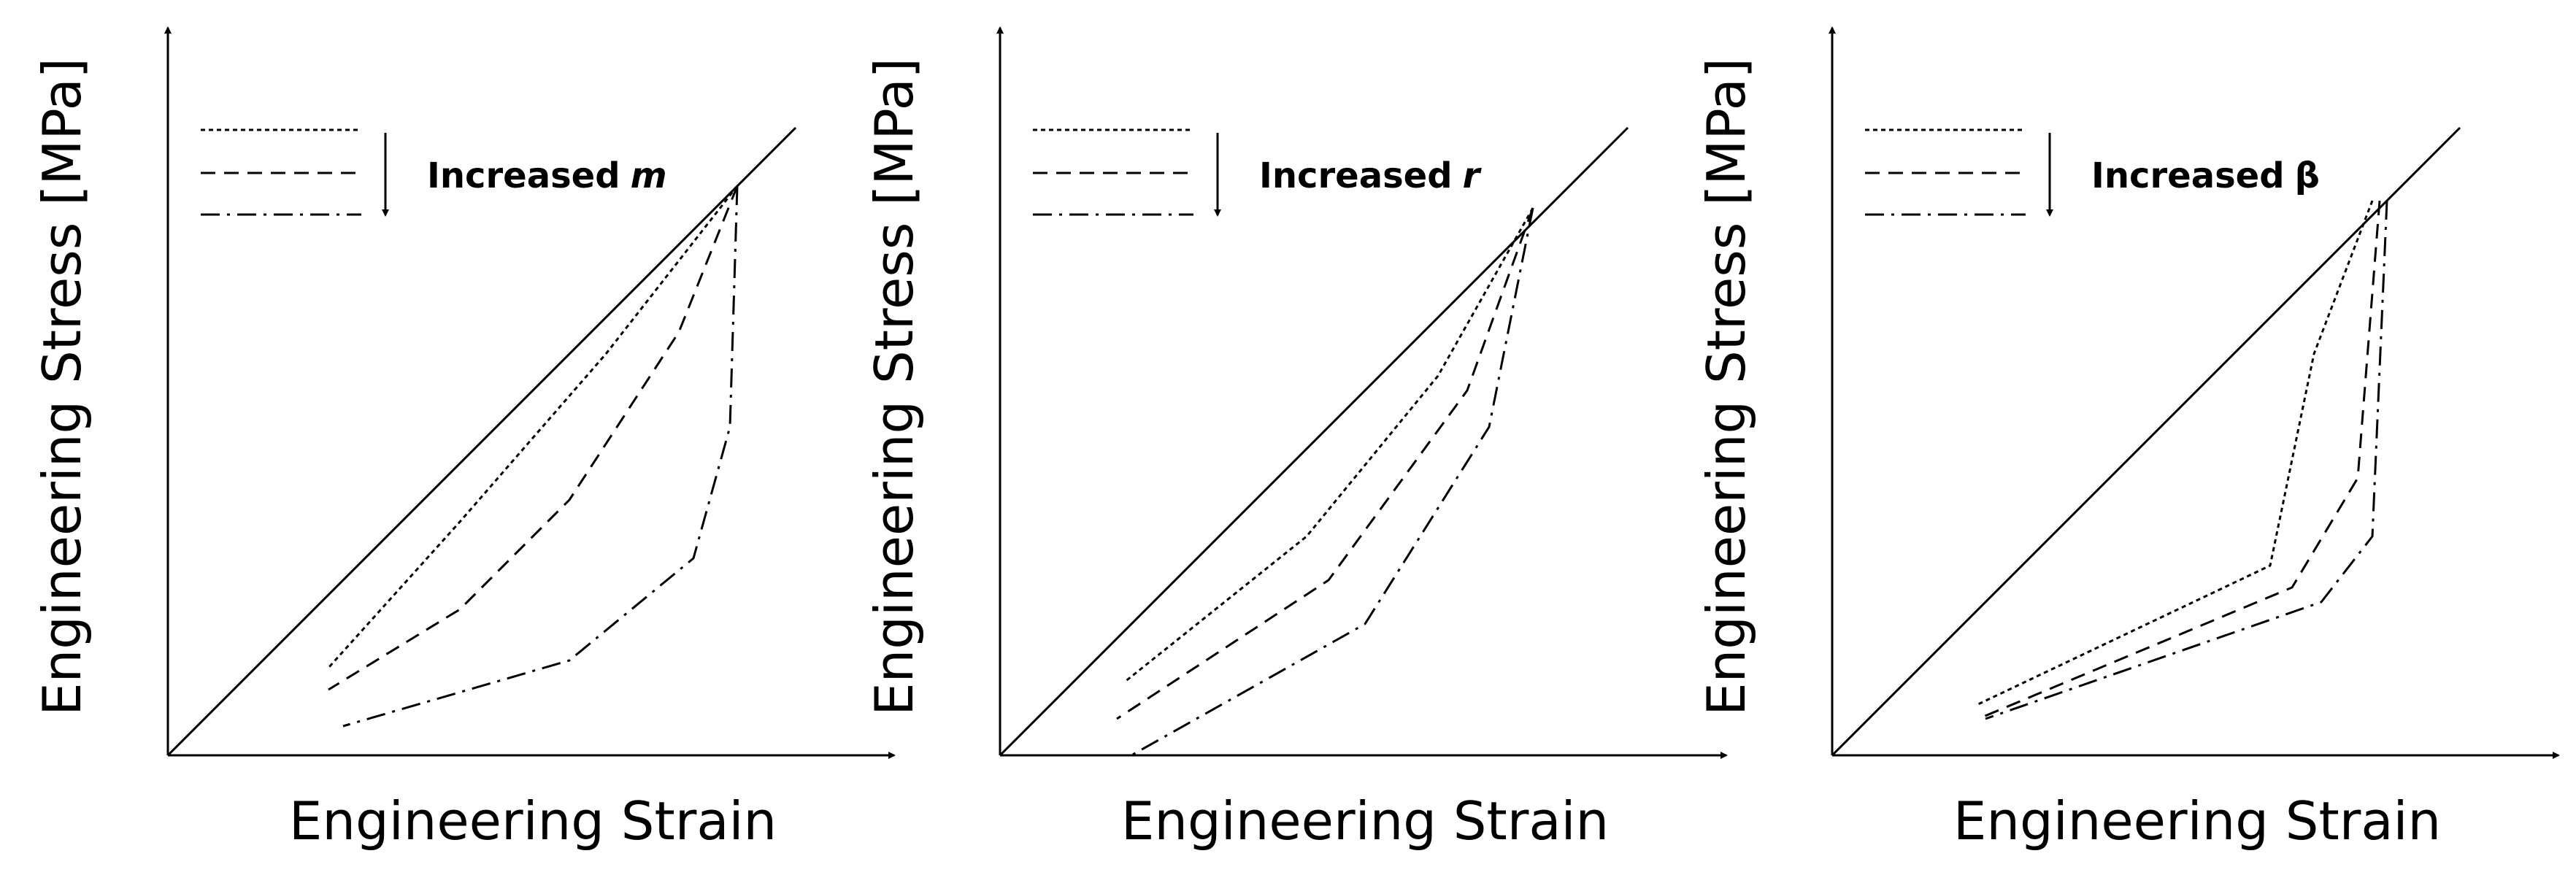  Describe the element at coordinates (2307, 175) in the screenshot. I see `legend-param: β` at that location.